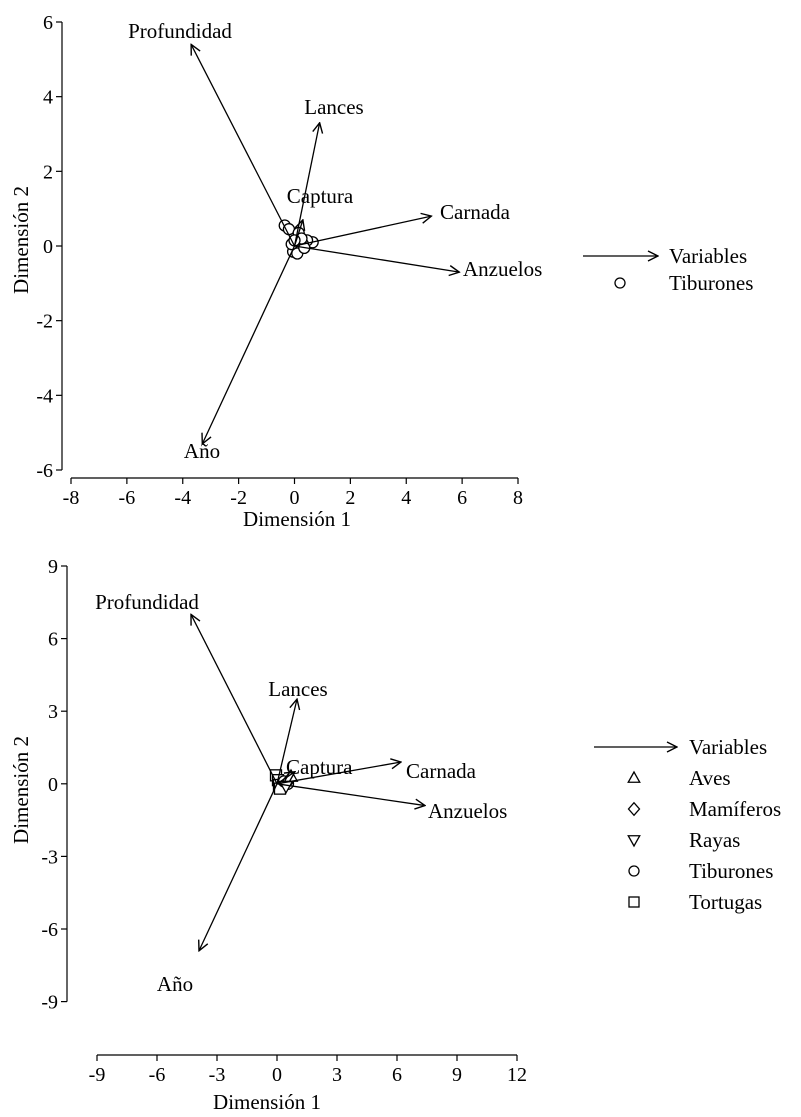 The height and width of the screenshot is (1117, 801). What do you see at coordinates (49, 857) in the screenshot?
I see `y-tick-label: -3` at bounding box center [49, 857].